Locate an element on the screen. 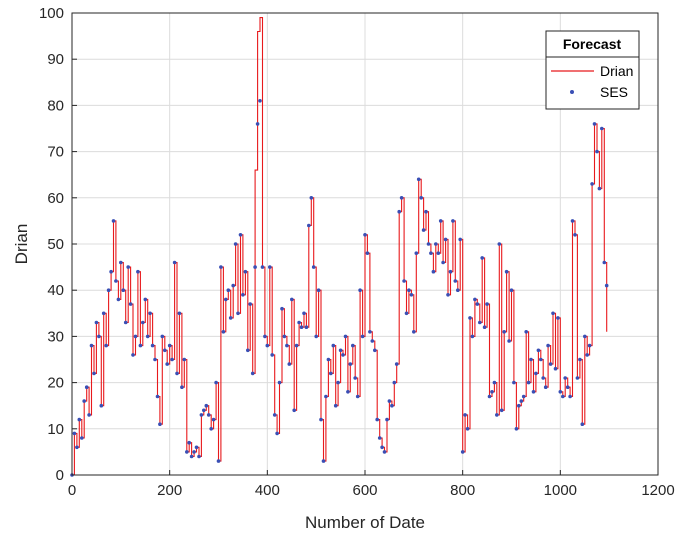 Image resolution: width=679 pixels, height=536 pixels. legend-box is located at coordinates (592, 70).